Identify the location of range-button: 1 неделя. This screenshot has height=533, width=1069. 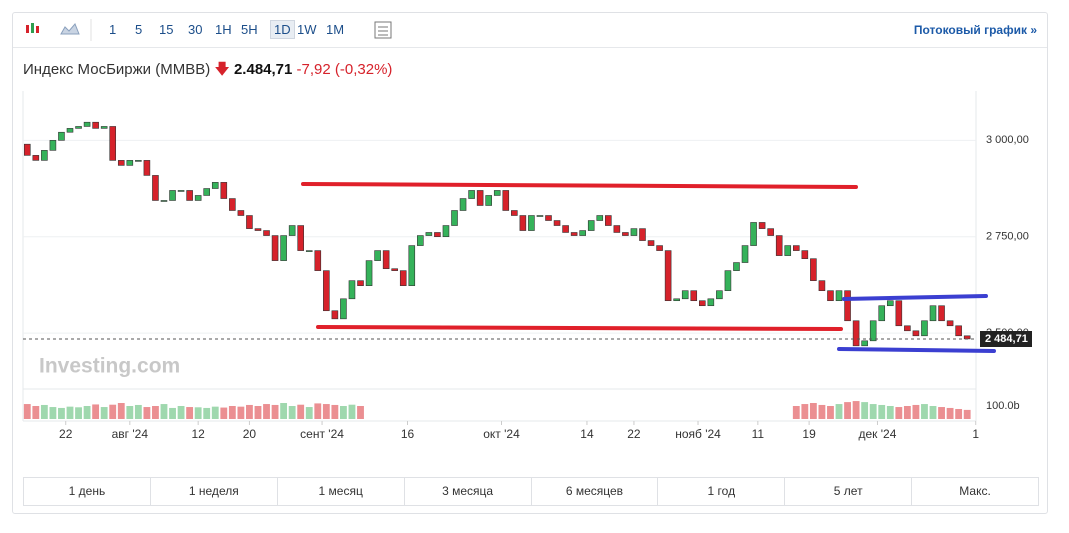
(214, 491).